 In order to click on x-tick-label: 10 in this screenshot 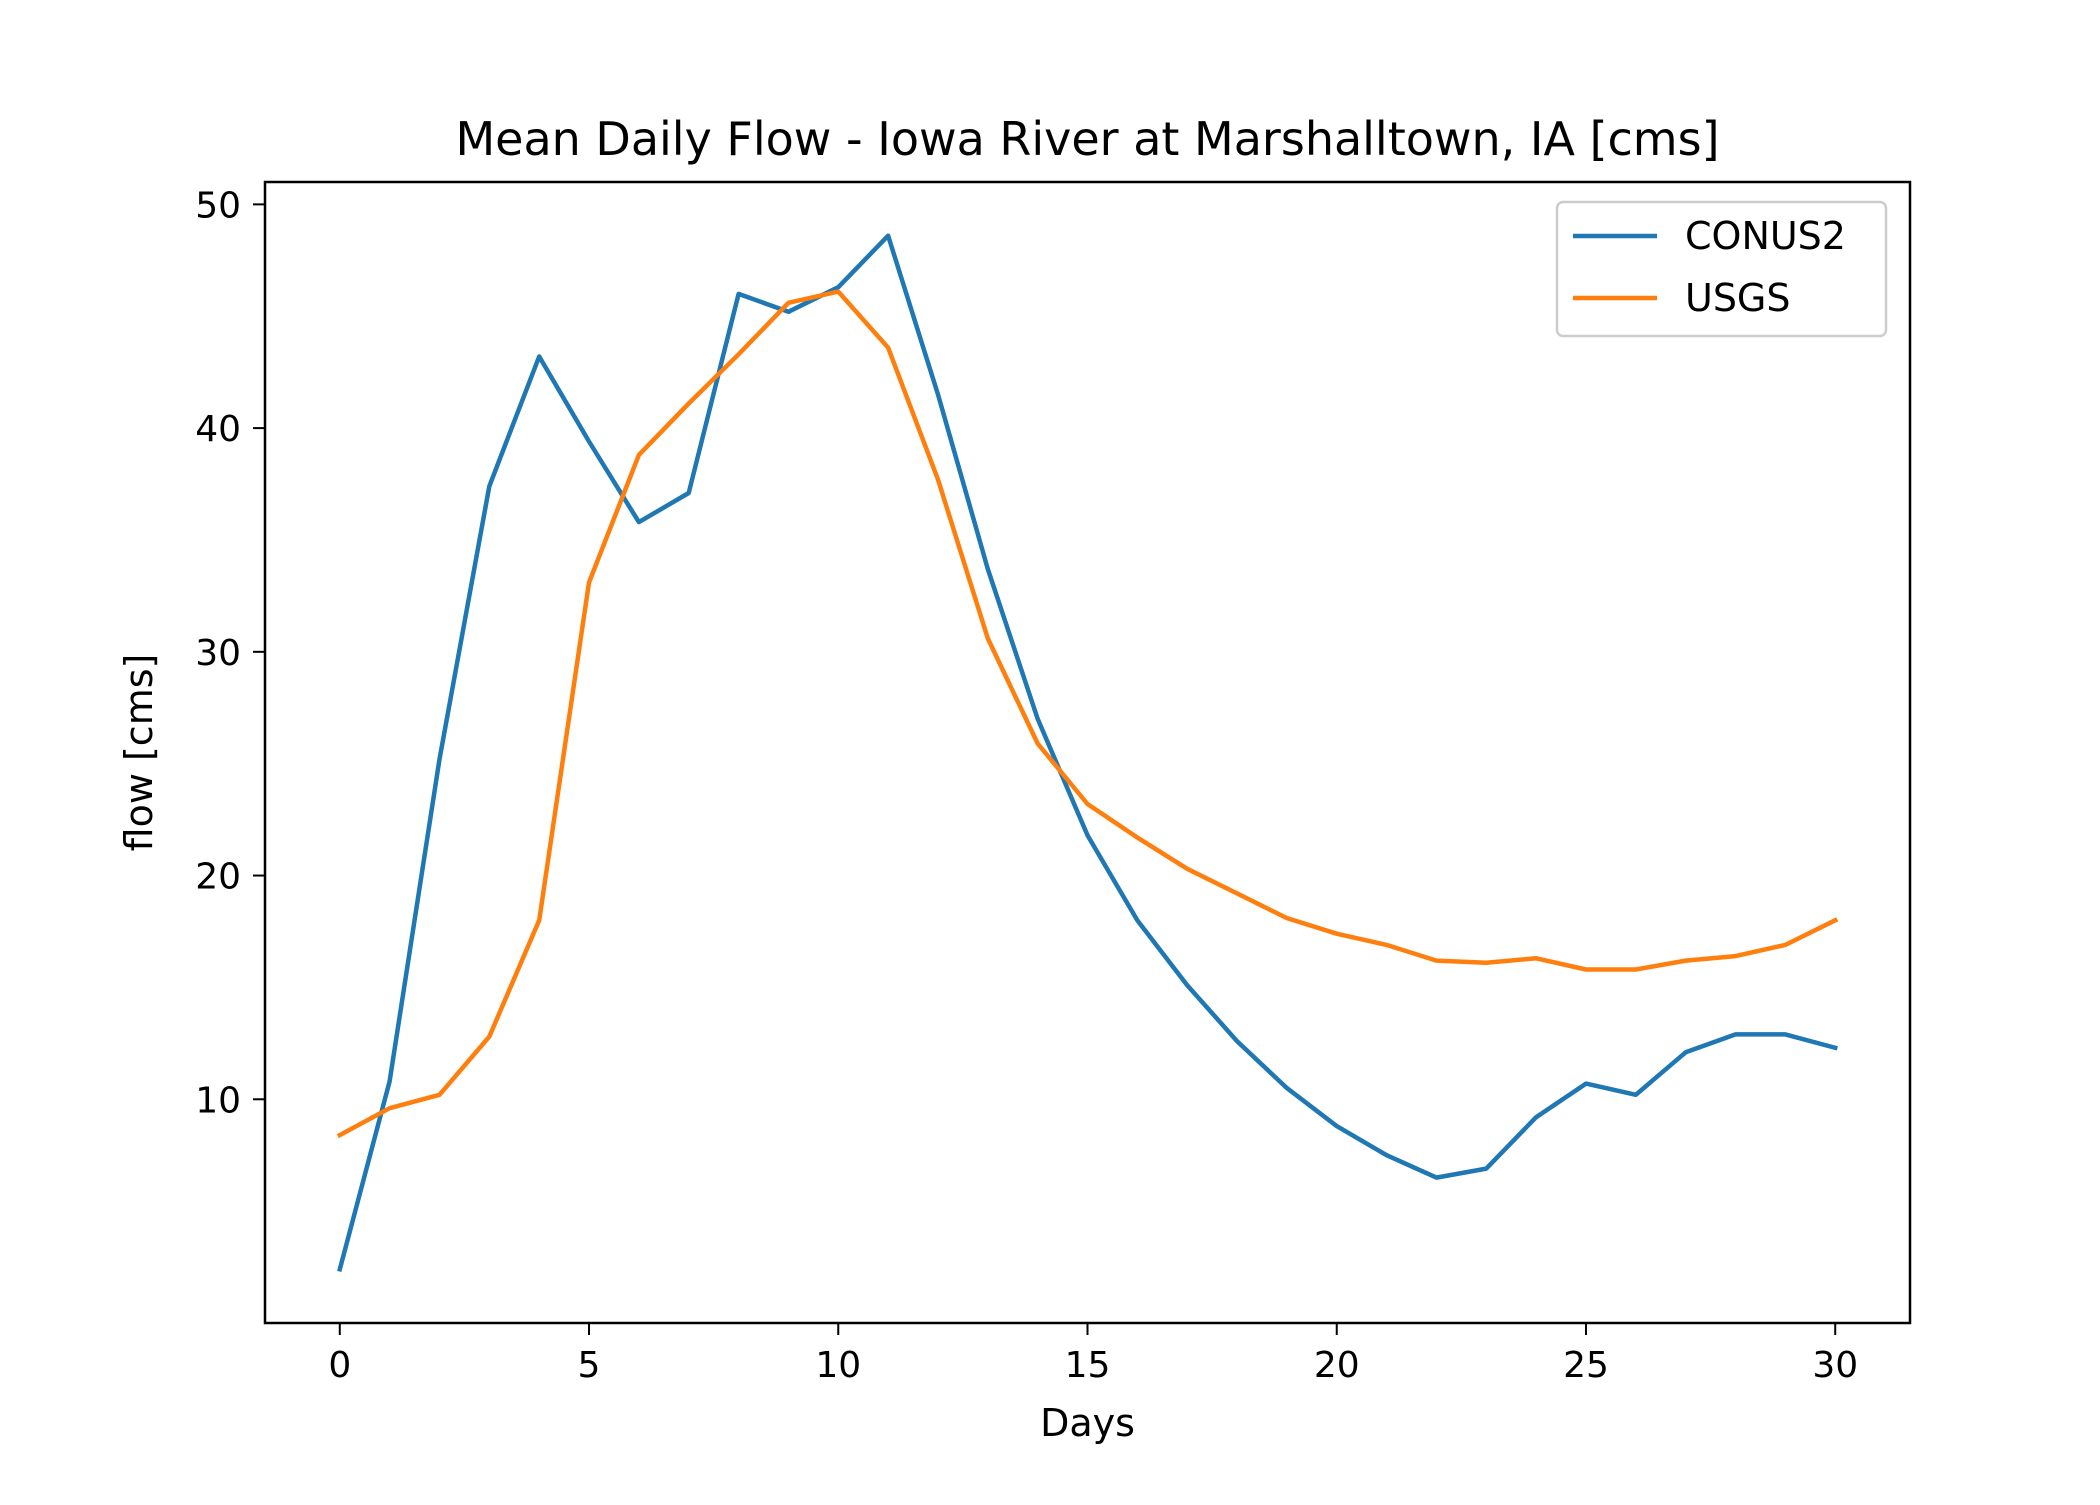, I will do `click(838, 1365)`.